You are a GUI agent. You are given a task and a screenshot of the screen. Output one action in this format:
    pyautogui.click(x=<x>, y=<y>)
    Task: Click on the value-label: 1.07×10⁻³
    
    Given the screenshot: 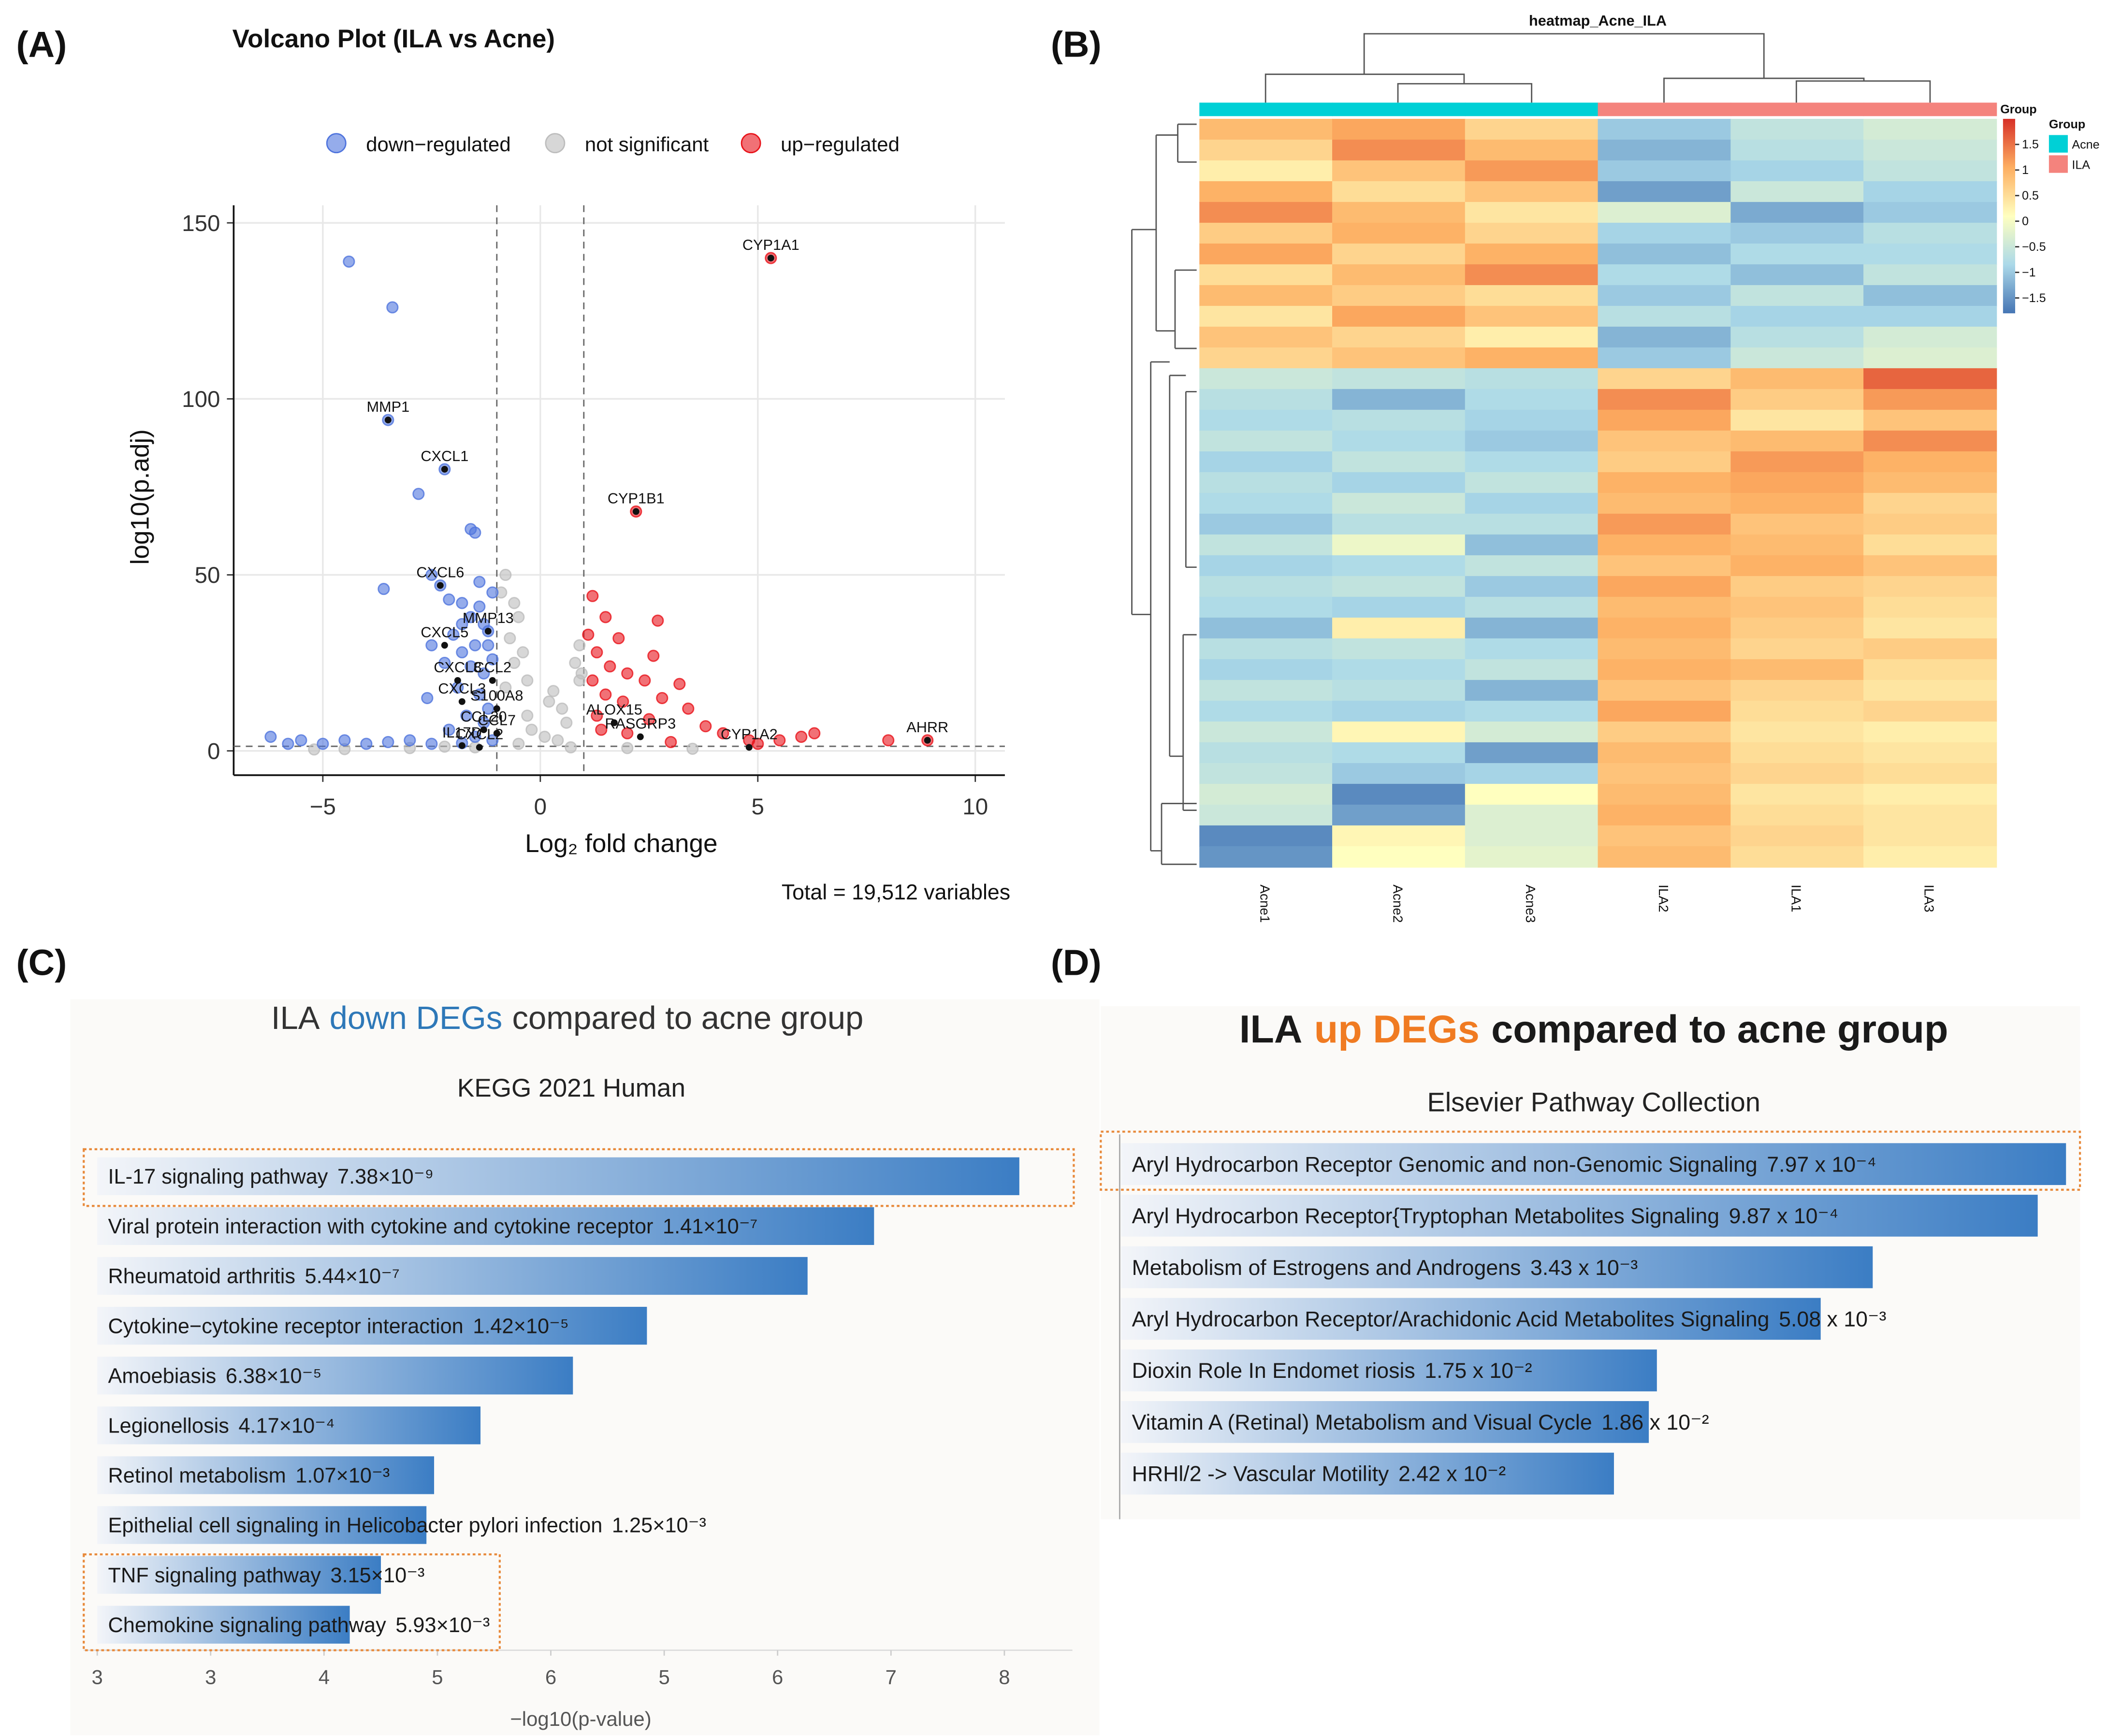 What is the action you would take?
    pyautogui.click(x=342, y=1476)
    